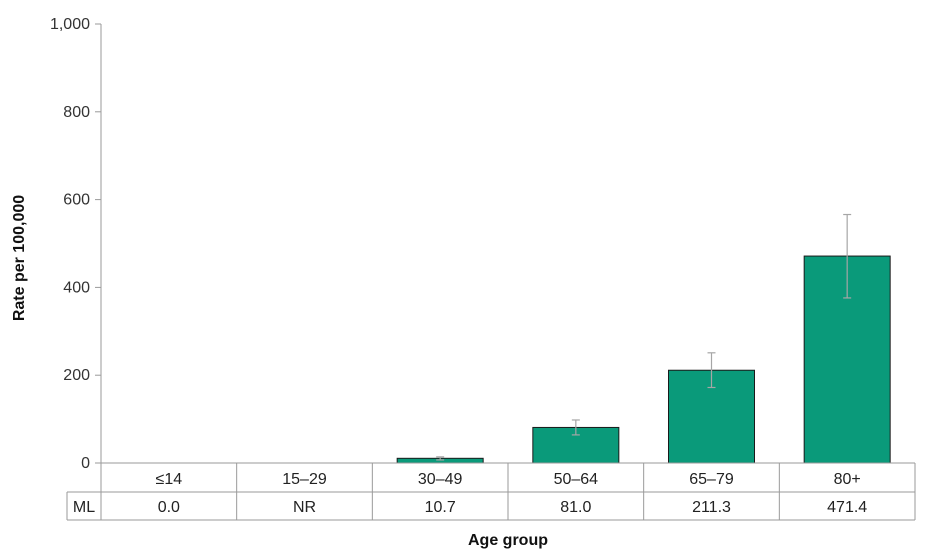 Image resolution: width=930 pixels, height=557 pixels. I want to click on x-tick-label: 65–79, so click(711, 479).